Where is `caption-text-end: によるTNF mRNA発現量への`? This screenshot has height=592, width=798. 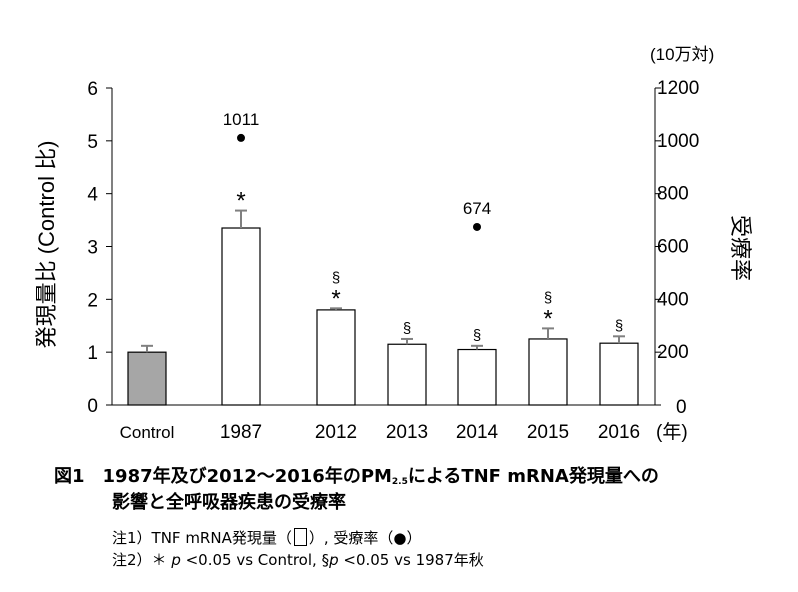
caption-text-end: によるTNF mRNA発現量への is located at coordinates (533, 476).